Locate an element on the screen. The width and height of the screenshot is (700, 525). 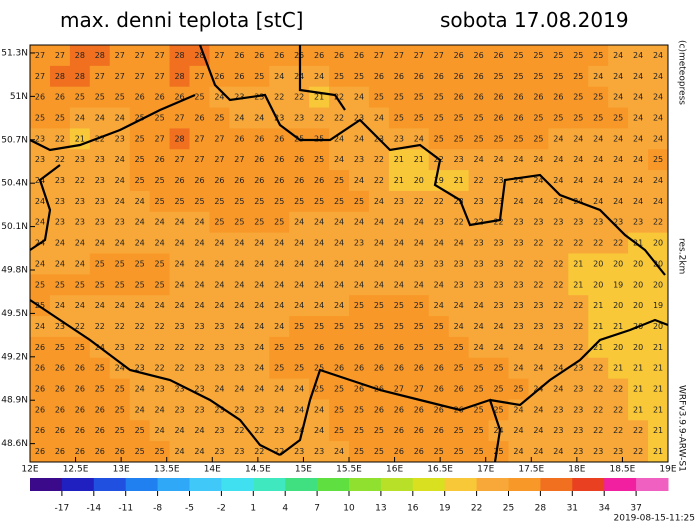
y-tick-label: 49.2N is located at coordinates (14, 357).